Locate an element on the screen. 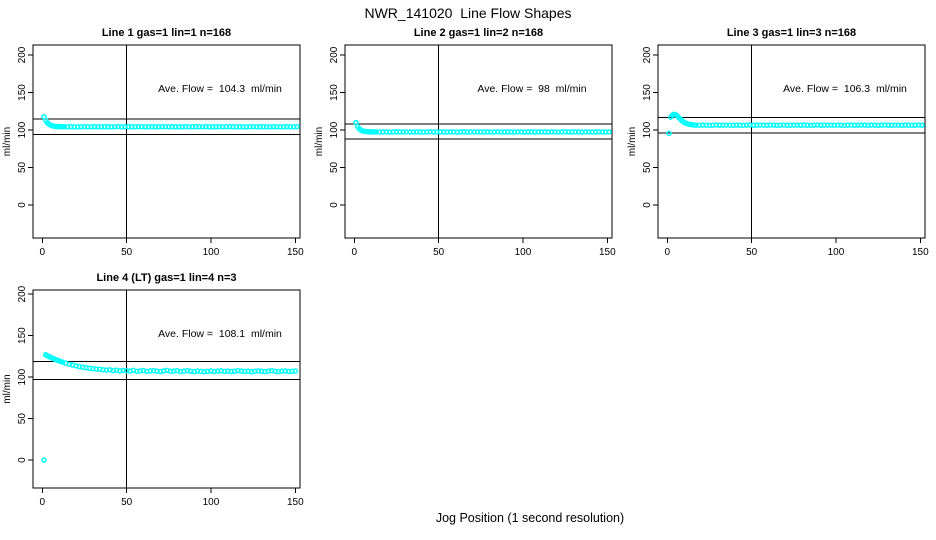  panel-title: Line 2 gas=1 lin=2 n=168 is located at coordinates (478, 33).